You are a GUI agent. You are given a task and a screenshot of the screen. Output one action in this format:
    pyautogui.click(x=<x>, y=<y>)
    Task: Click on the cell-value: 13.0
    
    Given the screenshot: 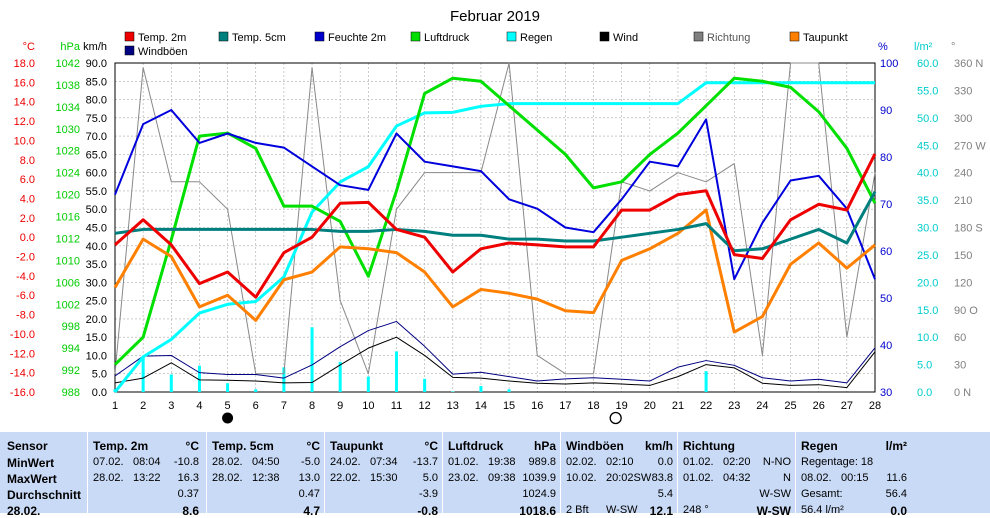 What is the action you would take?
    pyautogui.click(x=309, y=478)
    